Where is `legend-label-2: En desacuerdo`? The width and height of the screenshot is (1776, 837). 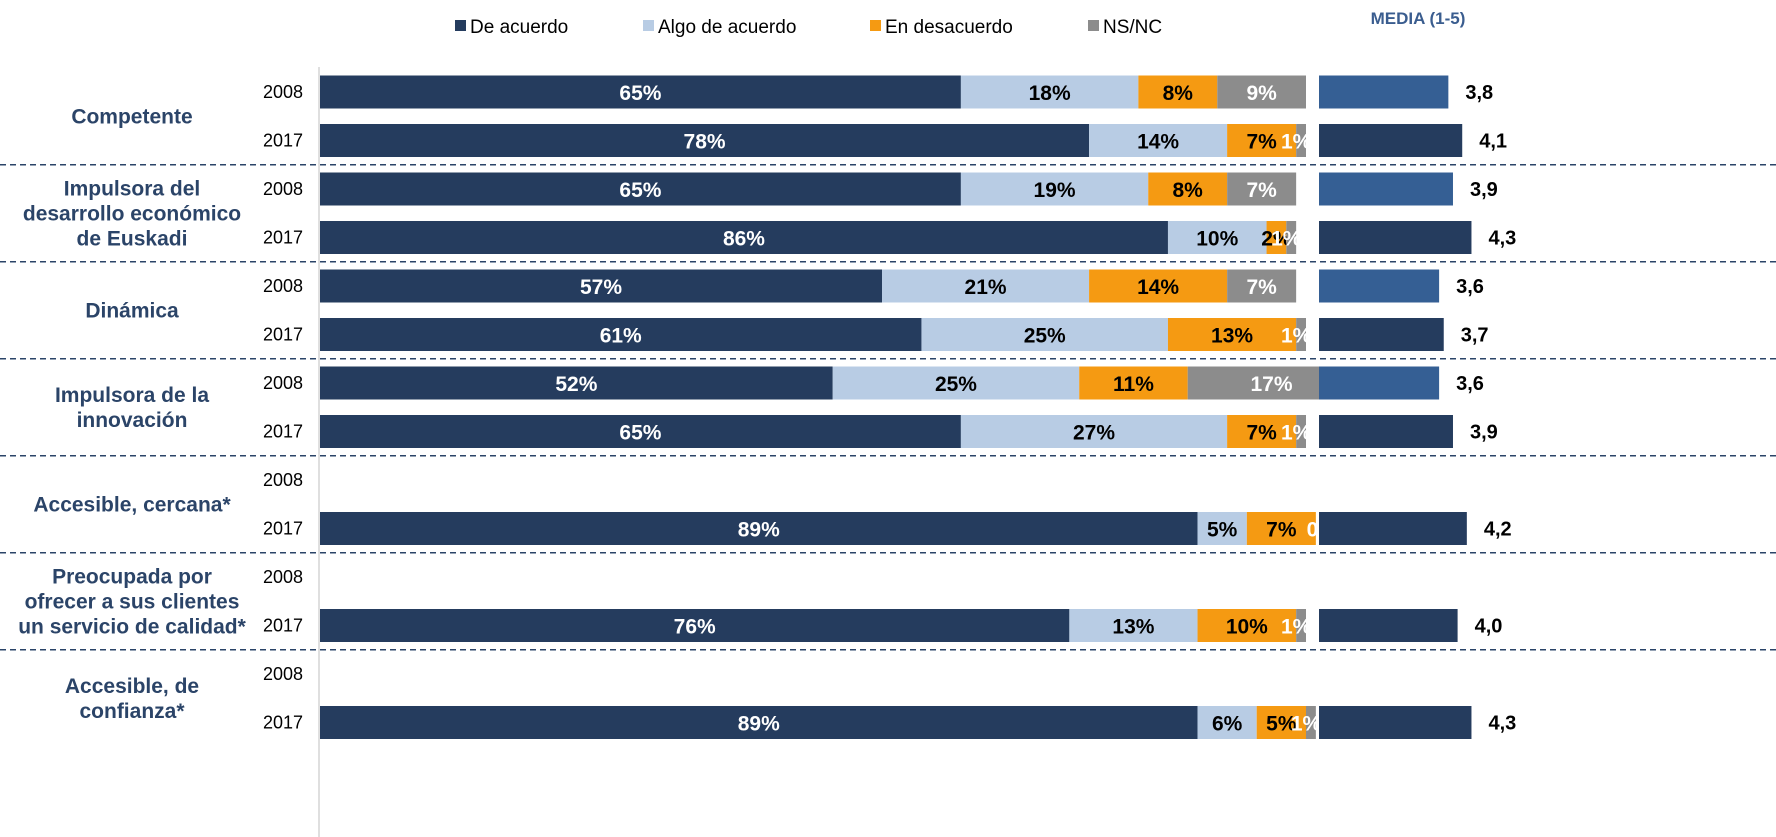 legend-label-2: En desacuerdo is located at coordinates (949, 27).